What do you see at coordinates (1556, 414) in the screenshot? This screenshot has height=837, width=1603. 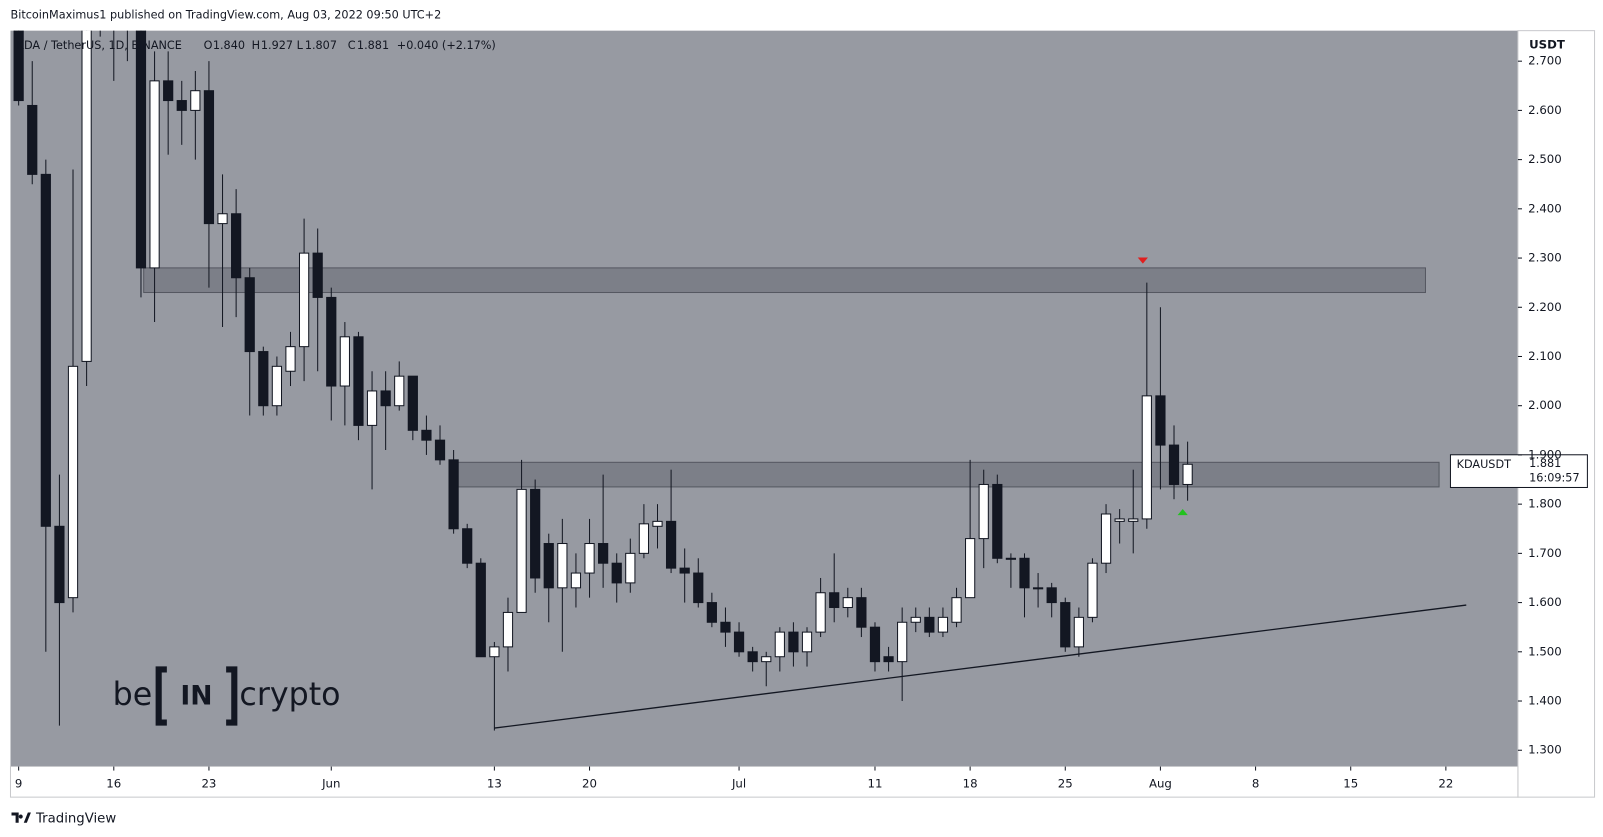 I see `price-axis` at bounding box center [1556, 414].